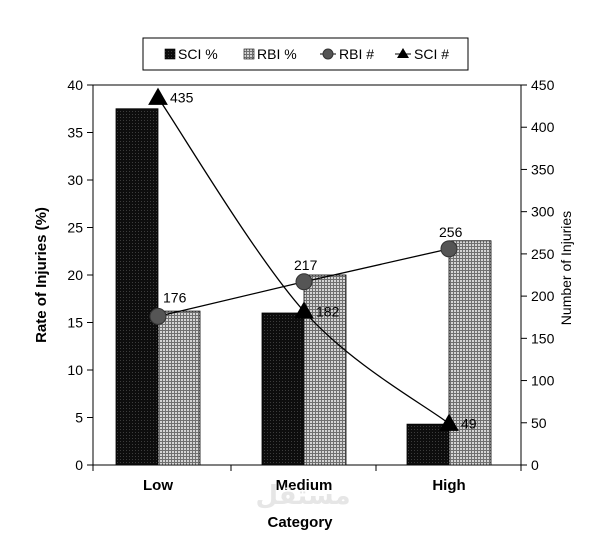 This screenshot has height=547, width=608. Describe the element at coordinates (356, 54) in the screenshot. I see `legend-rbi-count-label: RBI #` at that location.